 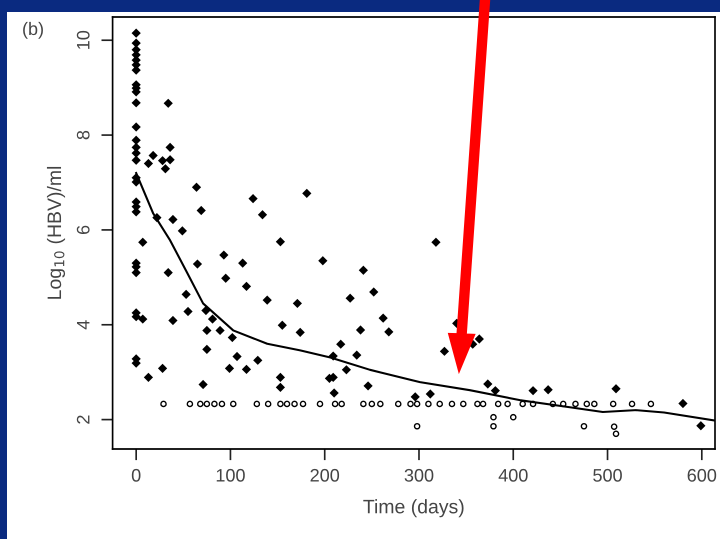 What do you see at coordinates (413, 508) in the screenshot?
I see `x-axis-title: Time (days)` at bounding box center [413, 508].